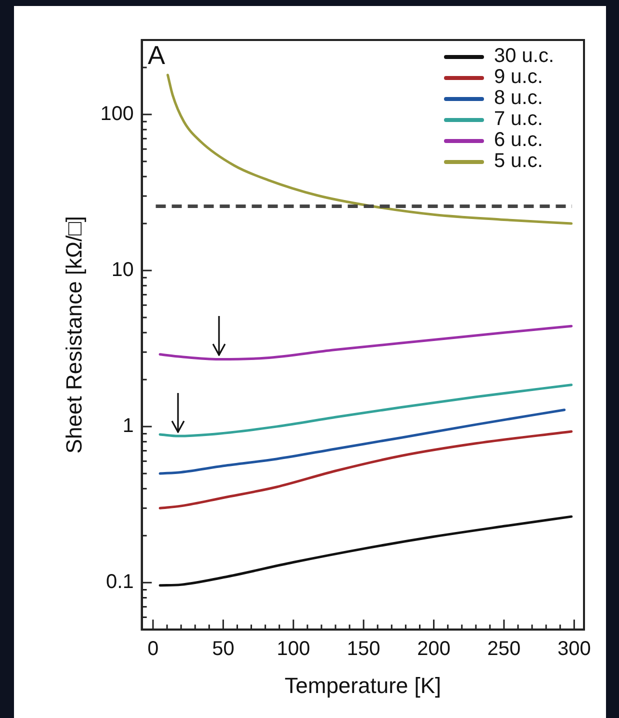 The image size is (619, 718). I want to click on x-tick-label: 50, so click(223, 649).